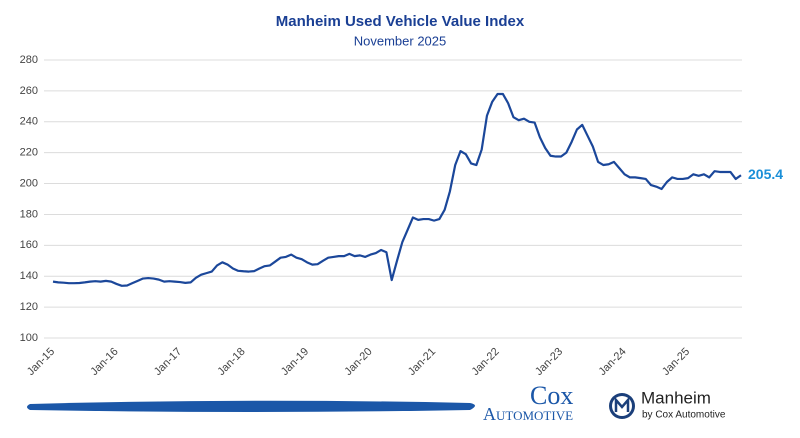  What do you see at coordinates (29, 276) in the screenshot?
I see `y-tick-label: 140` at bounding box center [29, 276].